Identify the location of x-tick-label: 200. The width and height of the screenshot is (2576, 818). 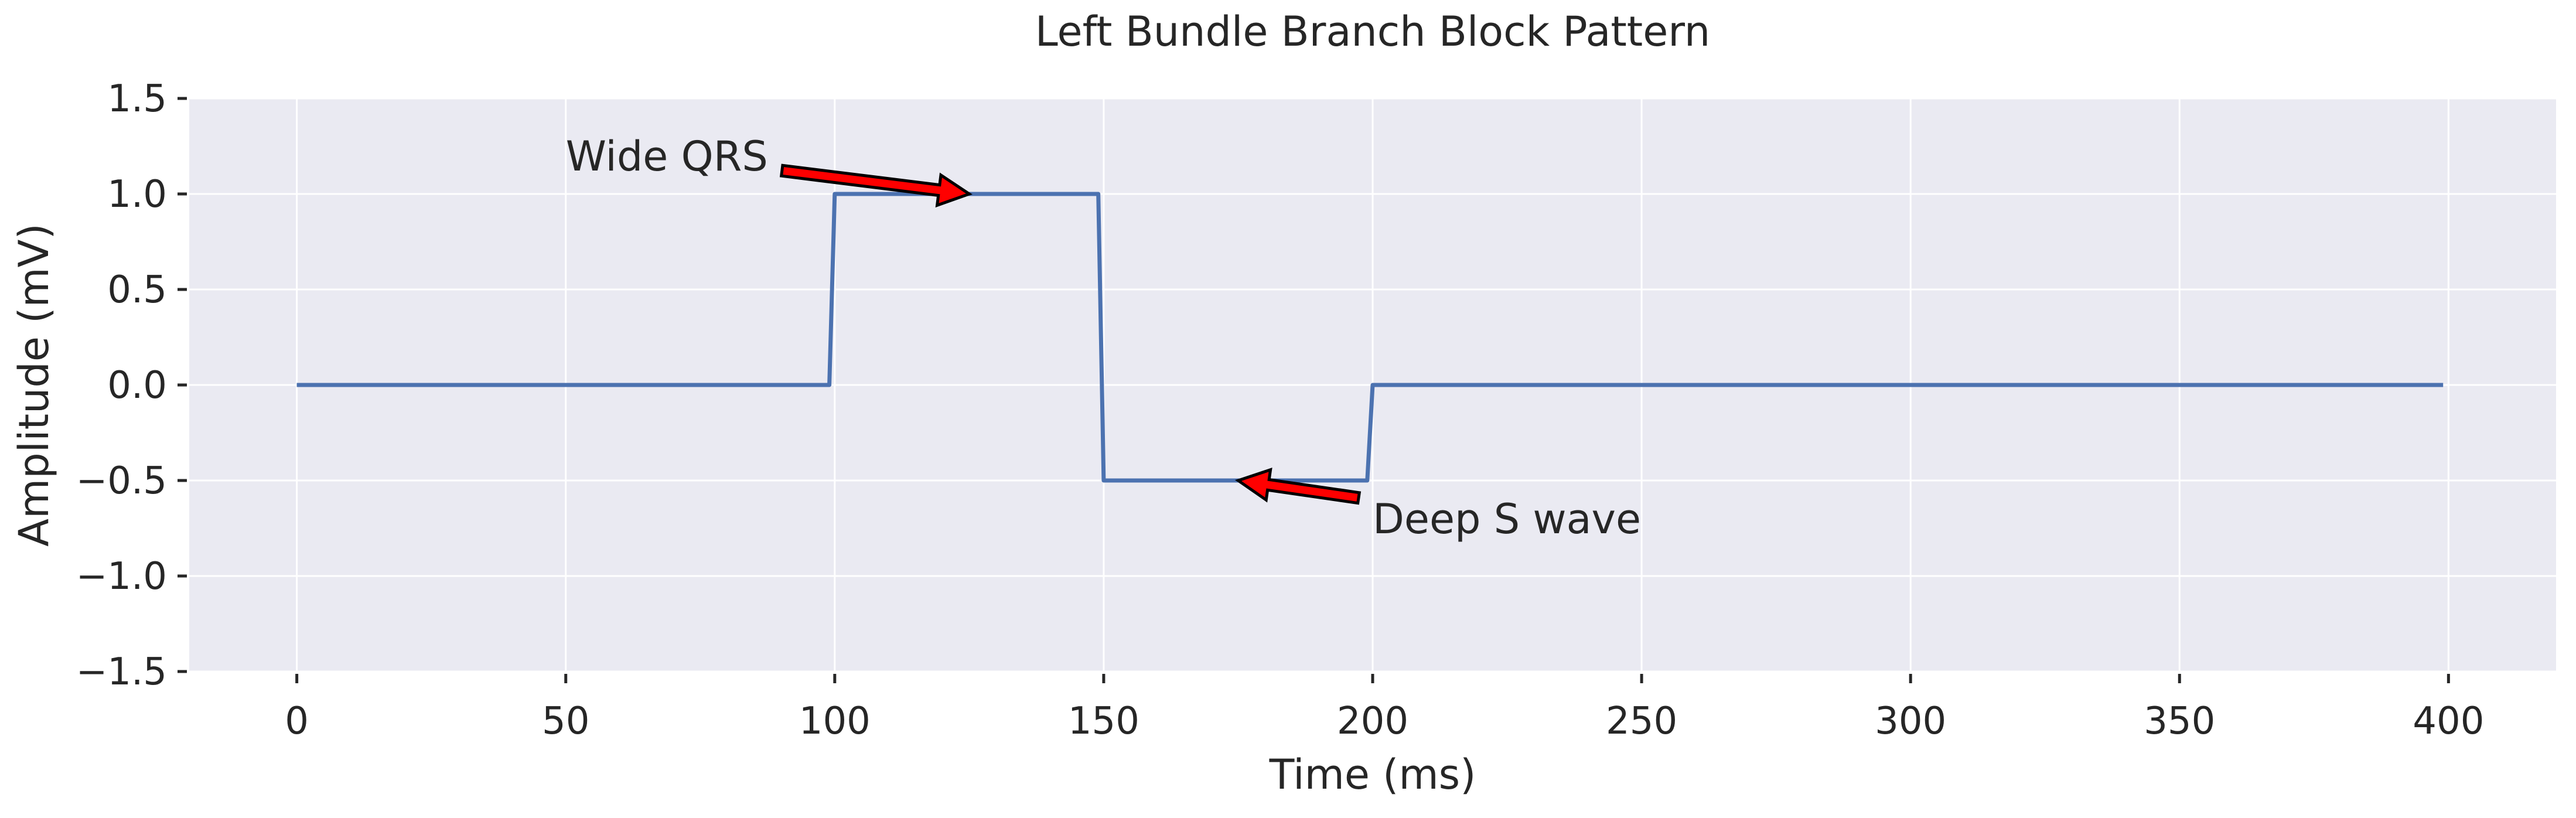
(1373, 721).